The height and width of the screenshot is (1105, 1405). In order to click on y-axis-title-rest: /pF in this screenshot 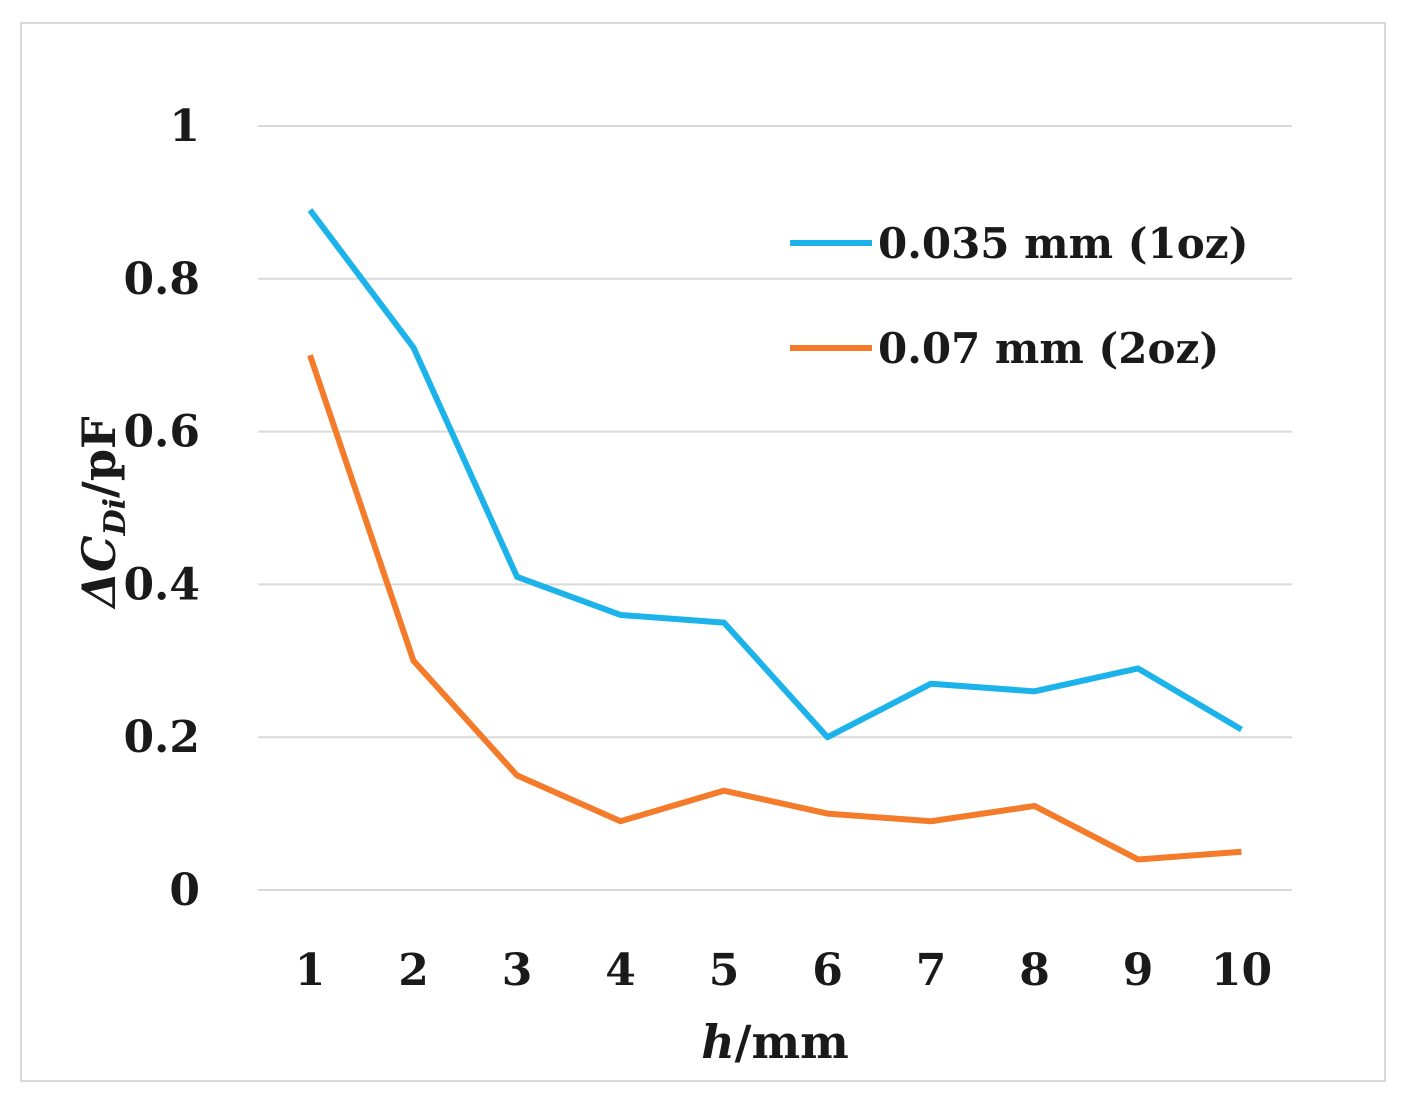, I will do `click(99, 457)`.